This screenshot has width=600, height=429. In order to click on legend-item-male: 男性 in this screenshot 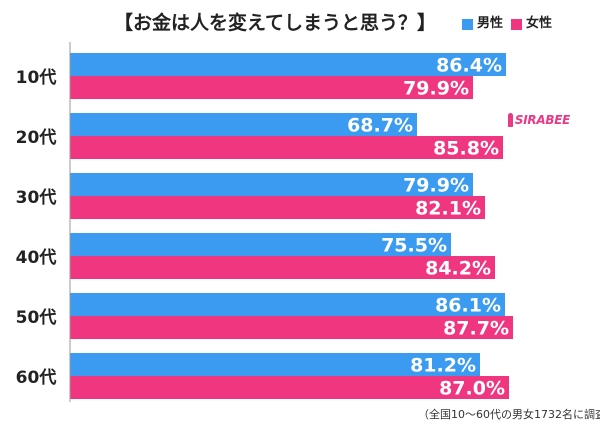, I will do `click(482, 24)`.